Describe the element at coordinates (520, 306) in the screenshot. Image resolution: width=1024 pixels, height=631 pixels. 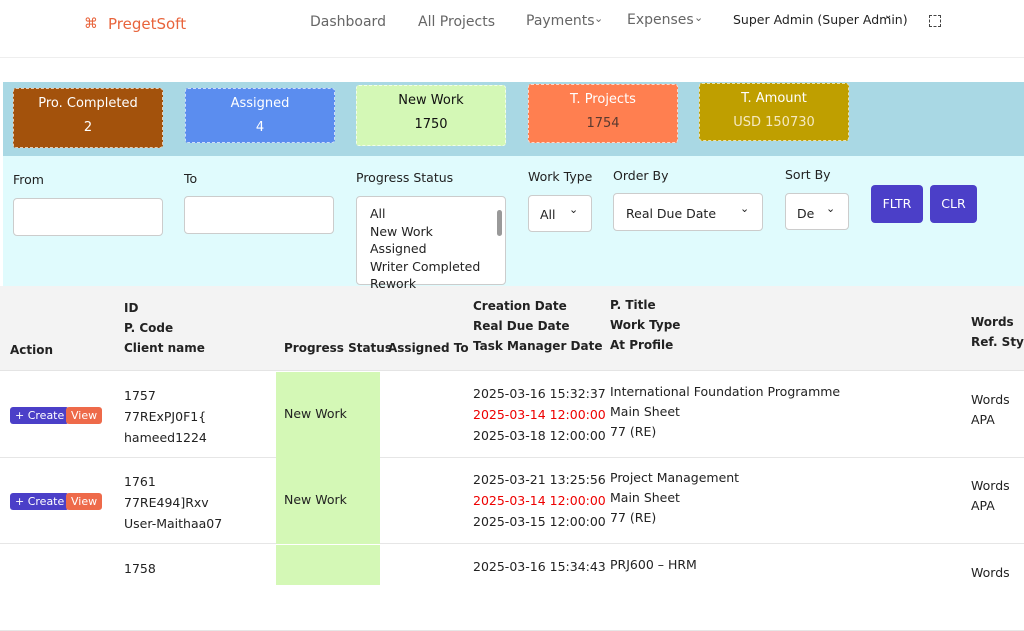
I see `column-header: Creation Date` at that location.